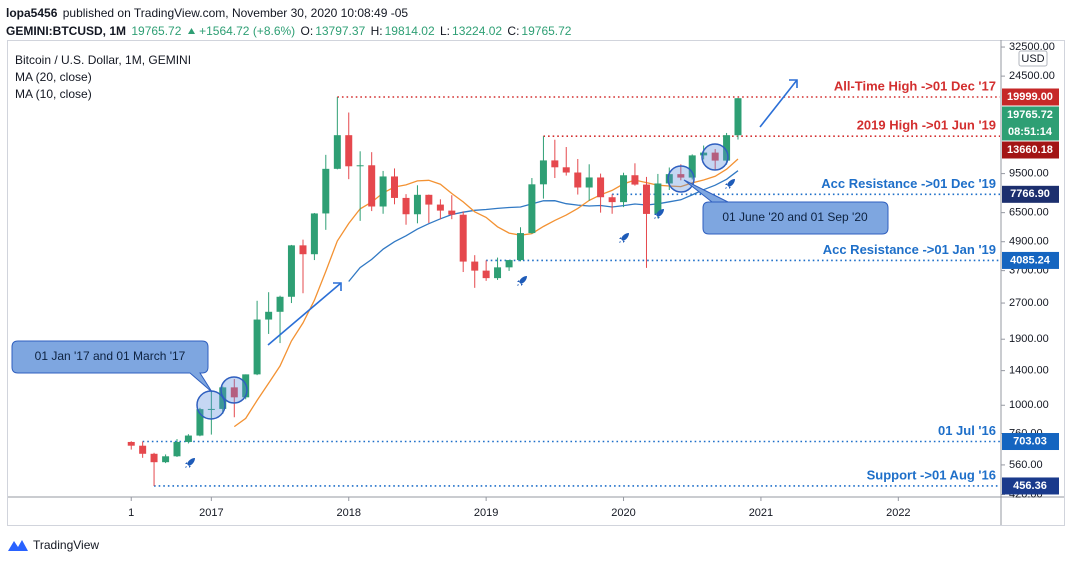 The width and height of the screenshot is (1071, 563). Describe the element at coordinates (1029, 242) in the screenshot. I see `y-tick-label: 4900.00` at that location.